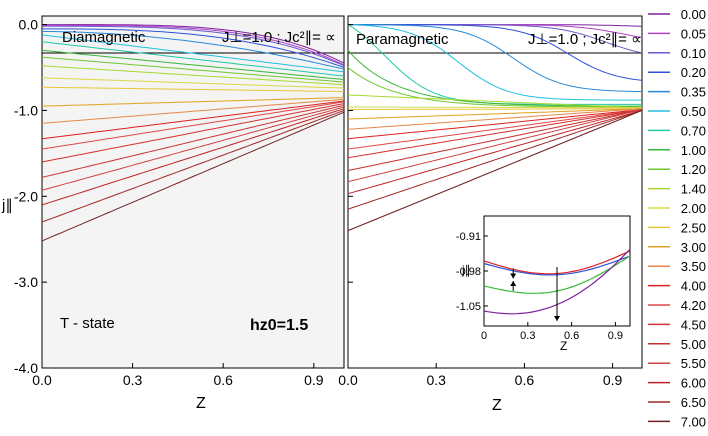  What do you see at coordinates (693, 305) in the screenshot?
I see `legend-label: 4.20` at bounding box center [693, 305].